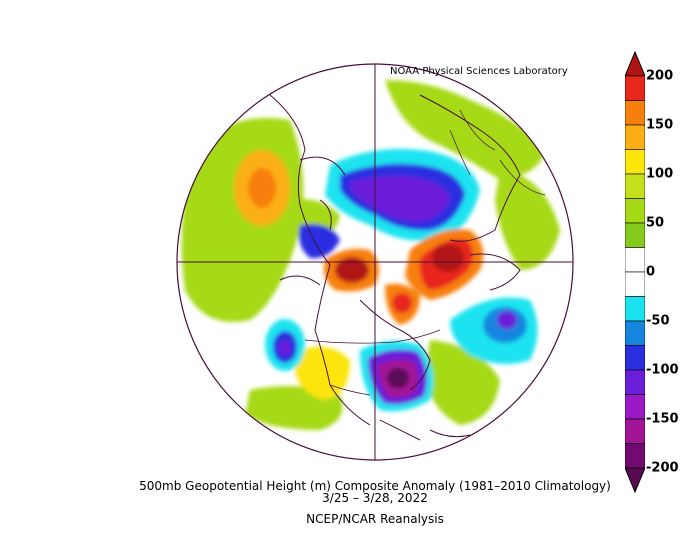 The height and width of the screenshot is (542, 700). I want to click on colorbar-tick-label: 150, so click(660, 125).